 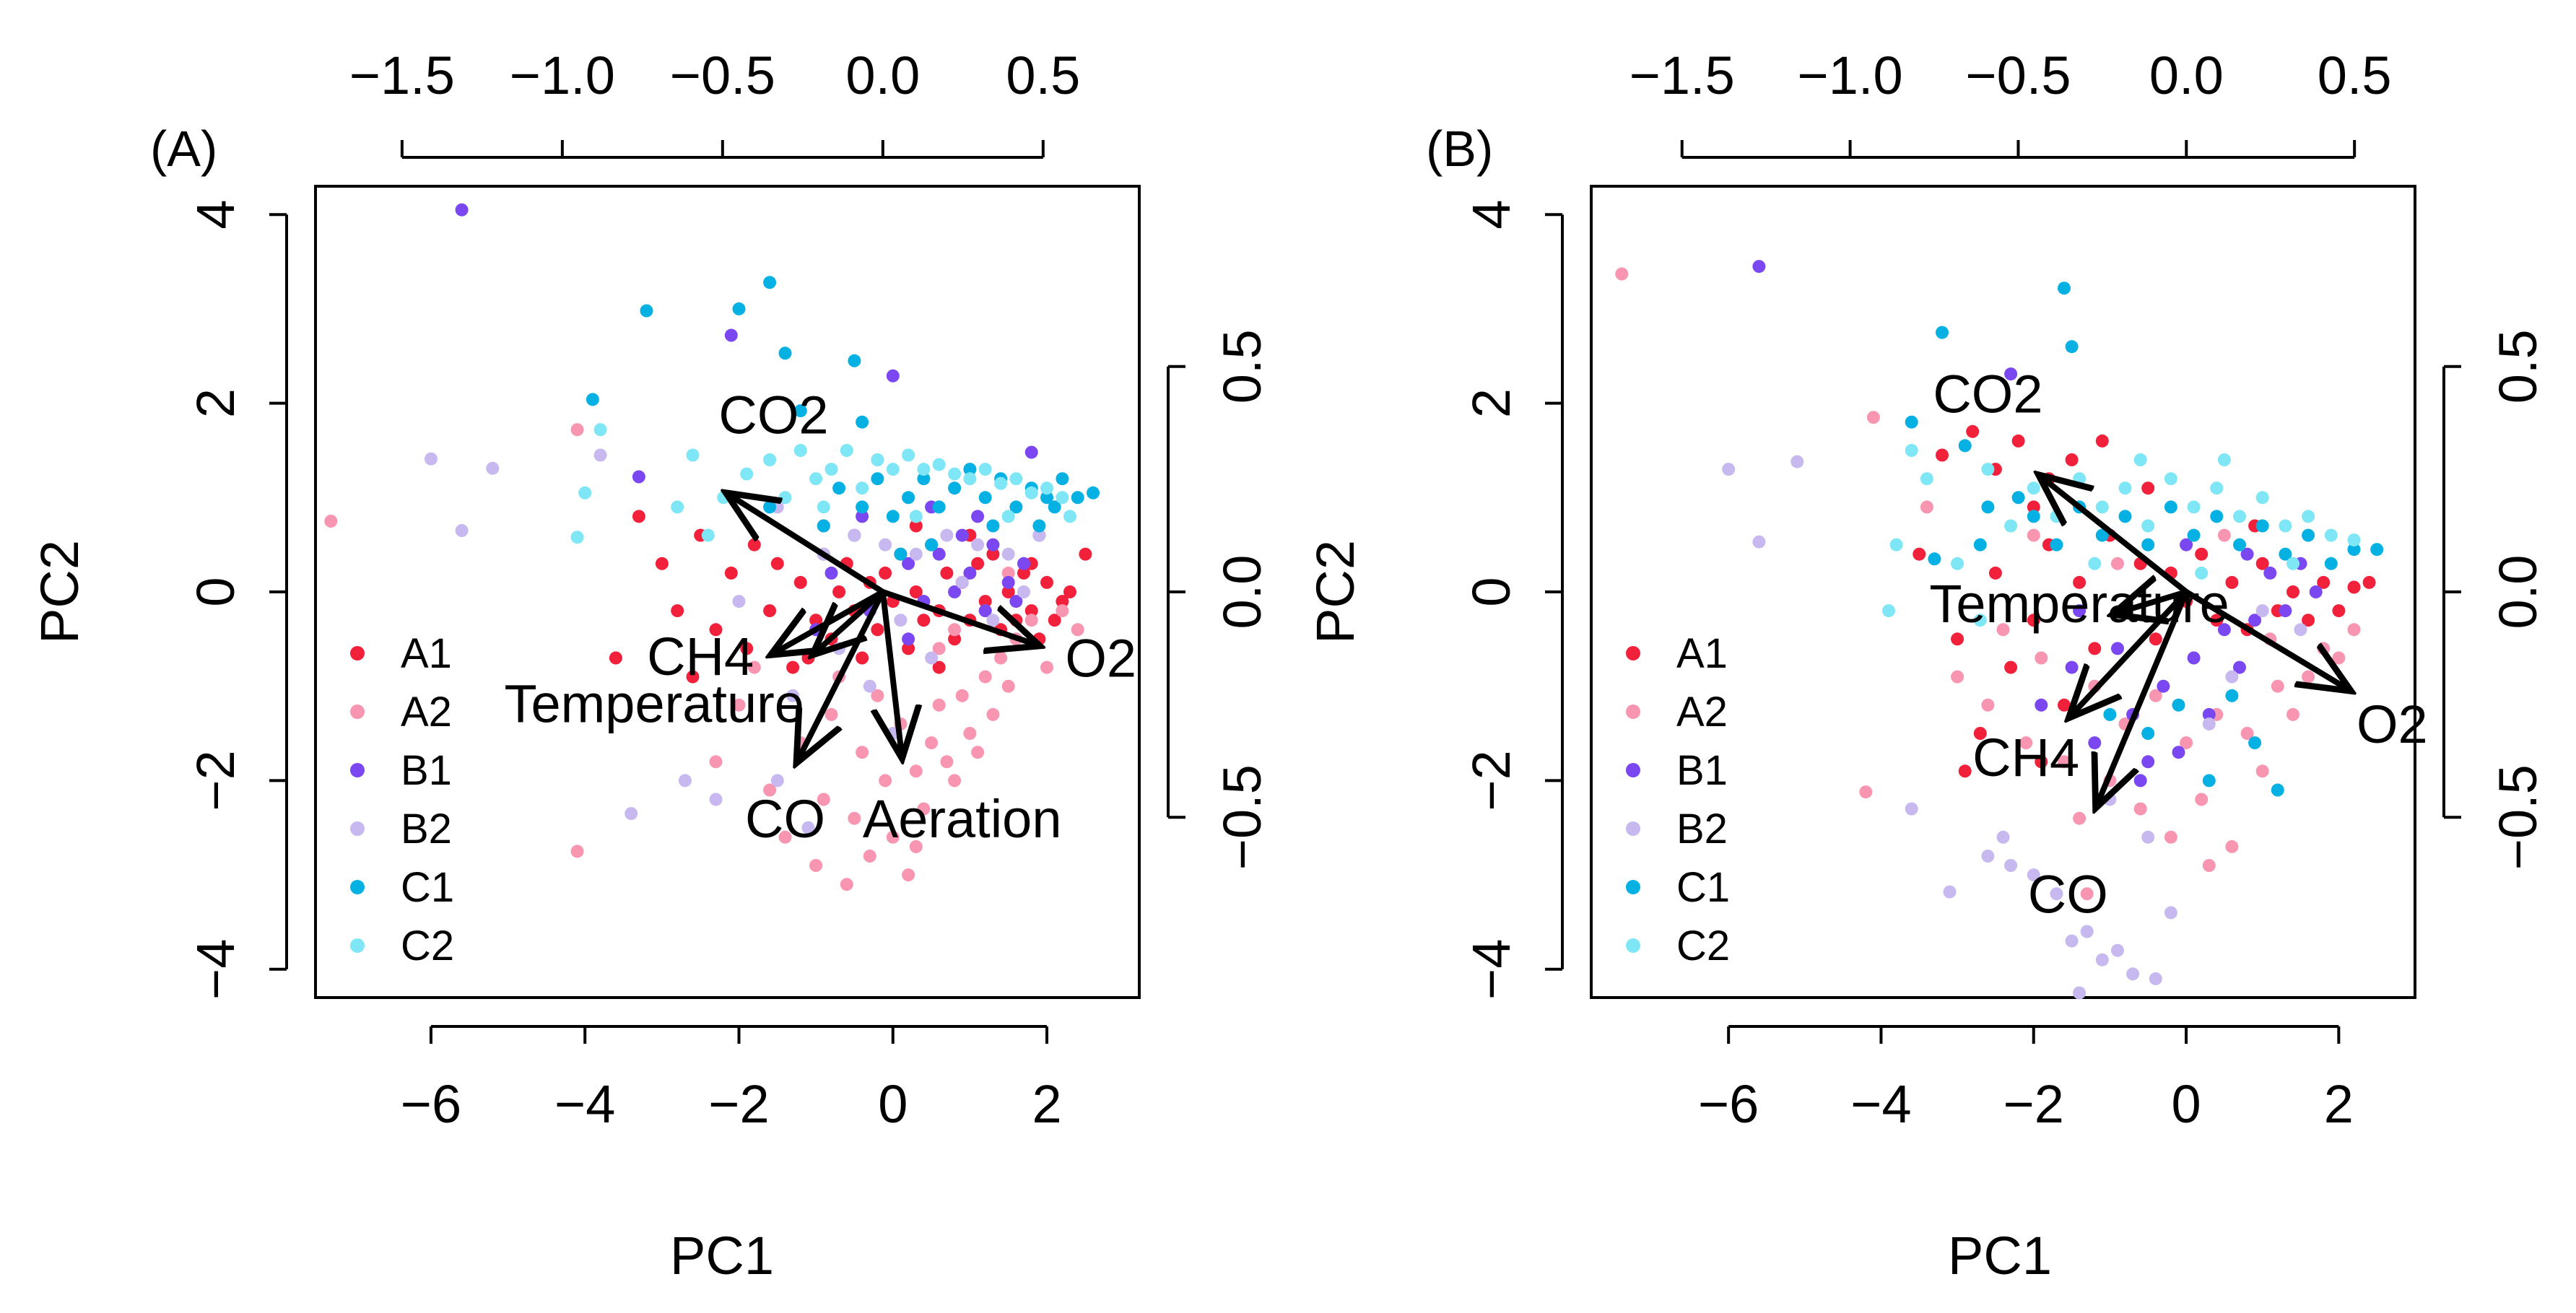 I want to click on x-tick-label: −4, so click(x=584, y=1104).